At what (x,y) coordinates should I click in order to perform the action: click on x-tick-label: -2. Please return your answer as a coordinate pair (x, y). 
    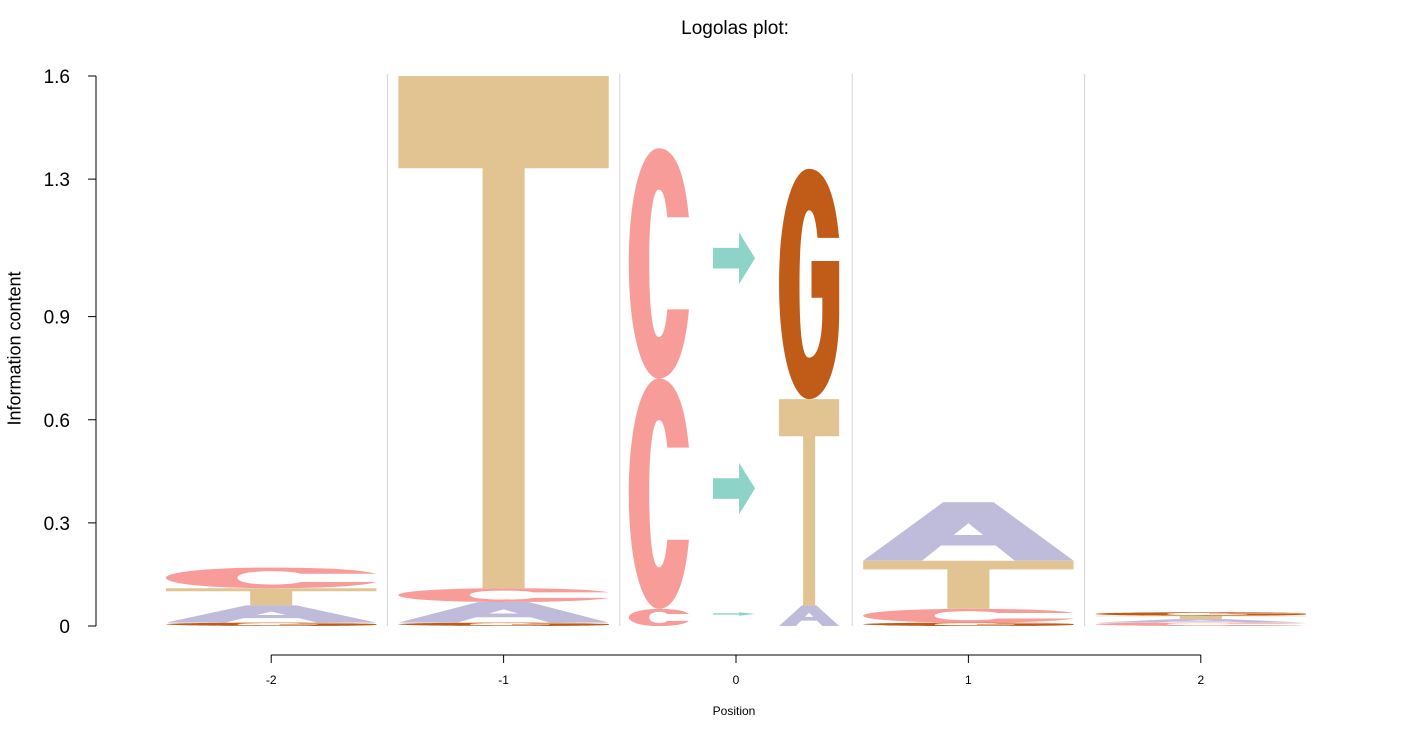
    Looking at the image, I should click on (271, 680).